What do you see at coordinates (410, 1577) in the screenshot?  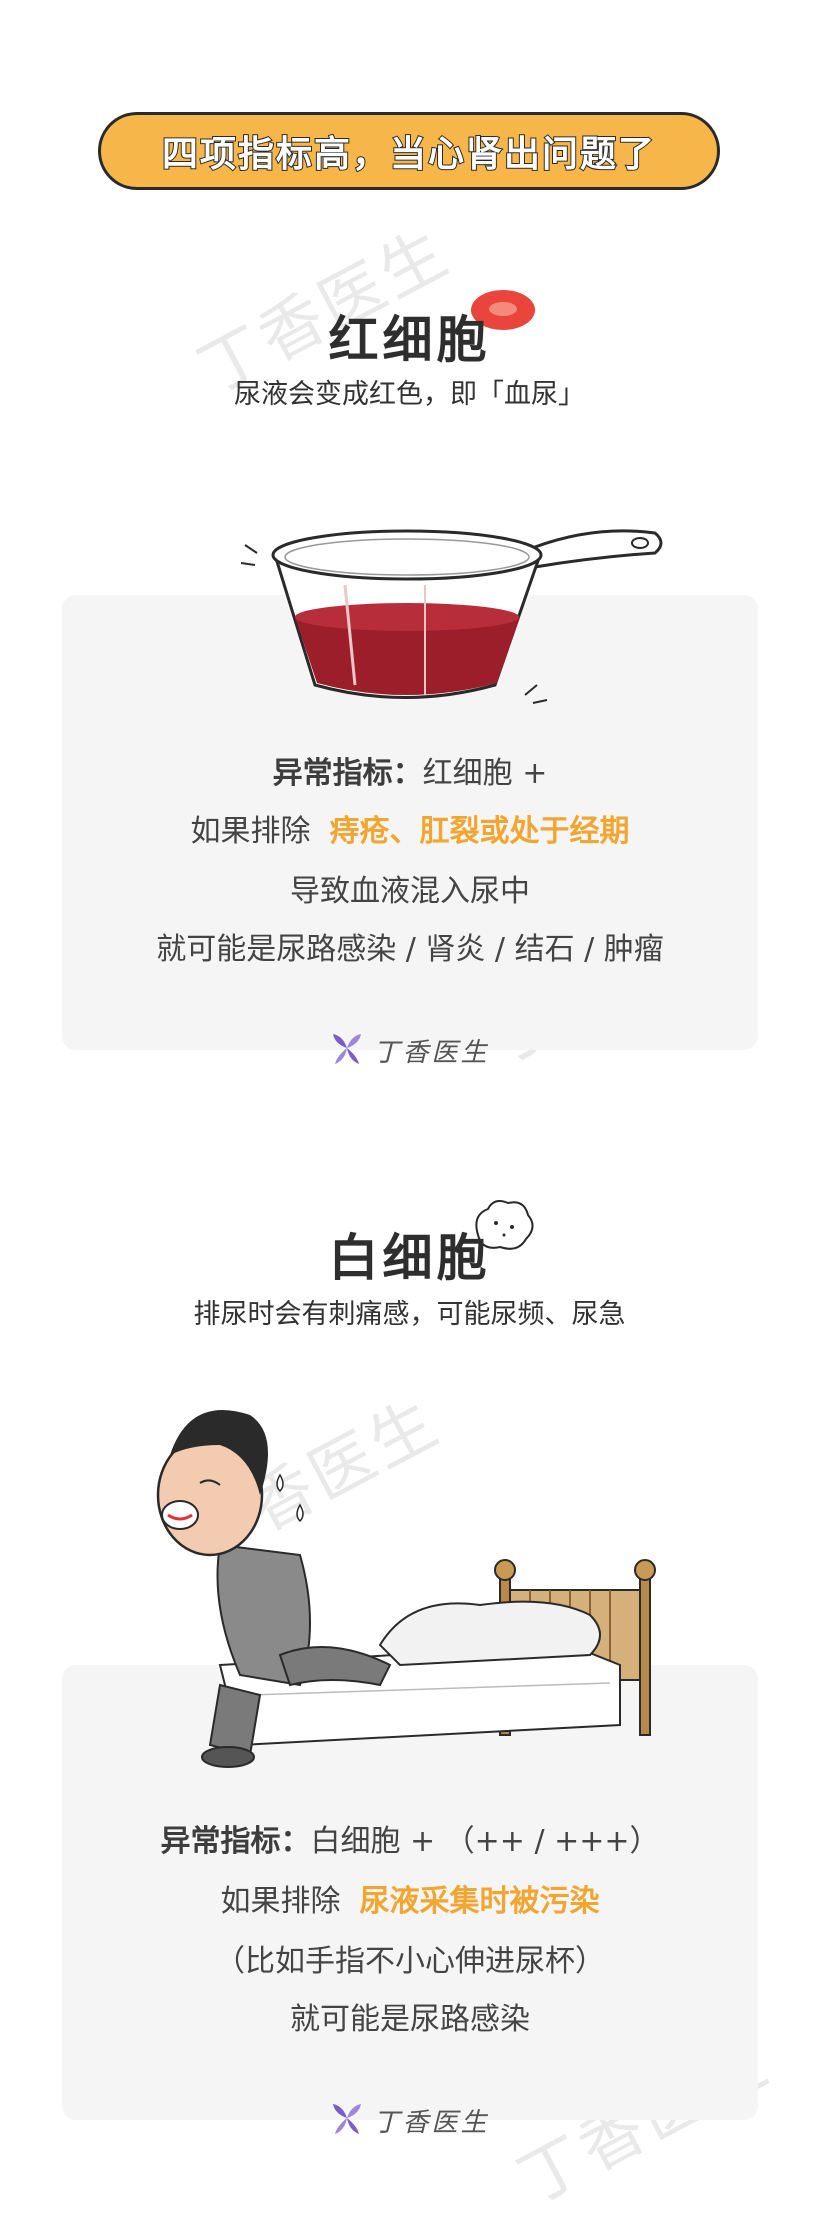 I see `man-in-pain-illustration` at bounding box center [410, 1577].